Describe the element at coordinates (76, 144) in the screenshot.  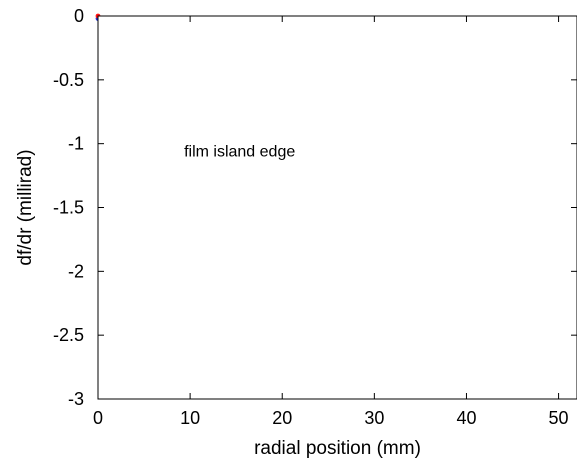
I see `y-tick-label: -1` at that location.